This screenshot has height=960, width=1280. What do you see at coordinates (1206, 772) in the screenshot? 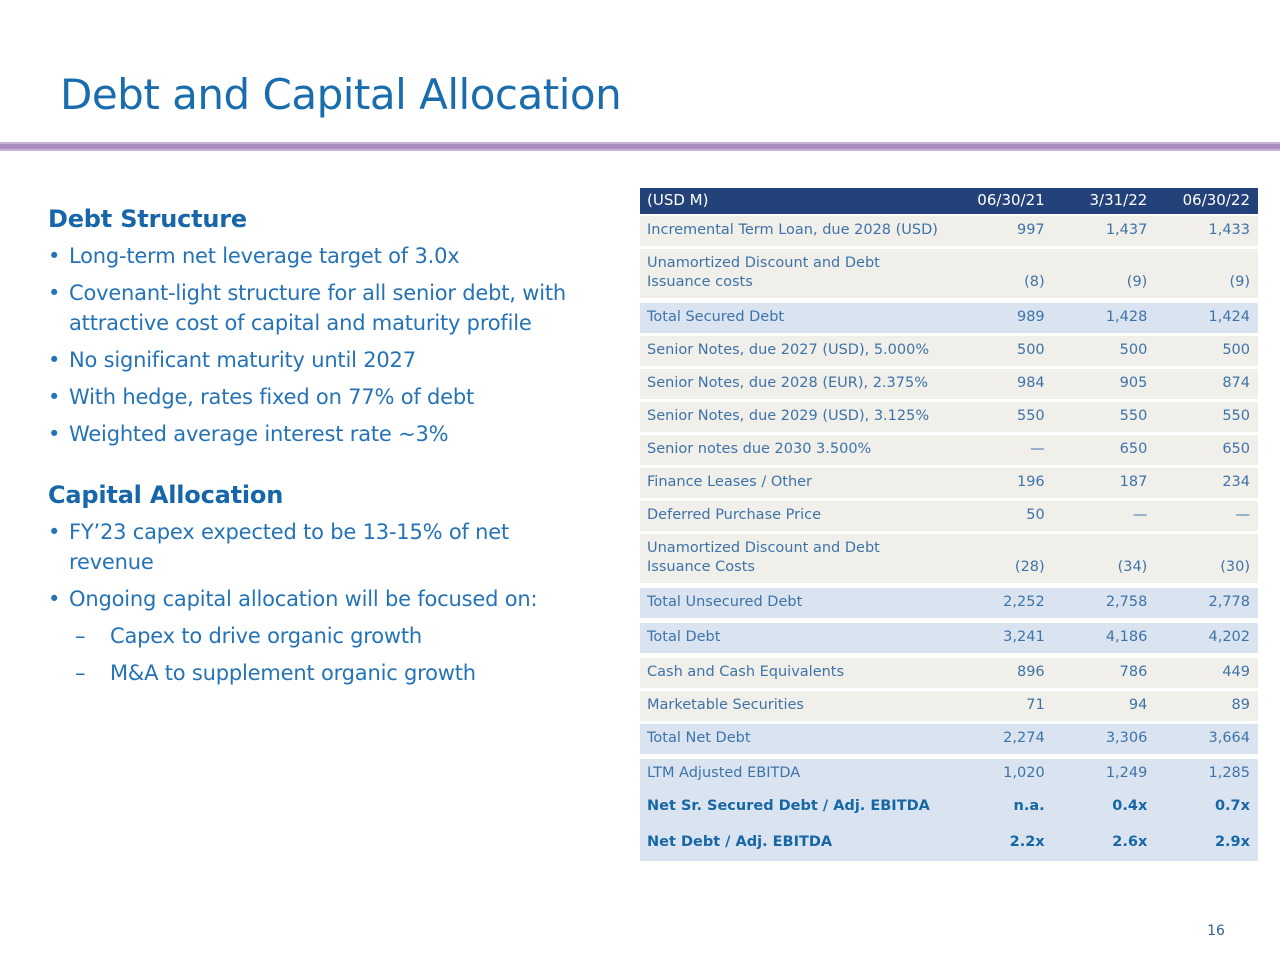
I see `row-value: 1,285` at bounding box center [1206, 772].